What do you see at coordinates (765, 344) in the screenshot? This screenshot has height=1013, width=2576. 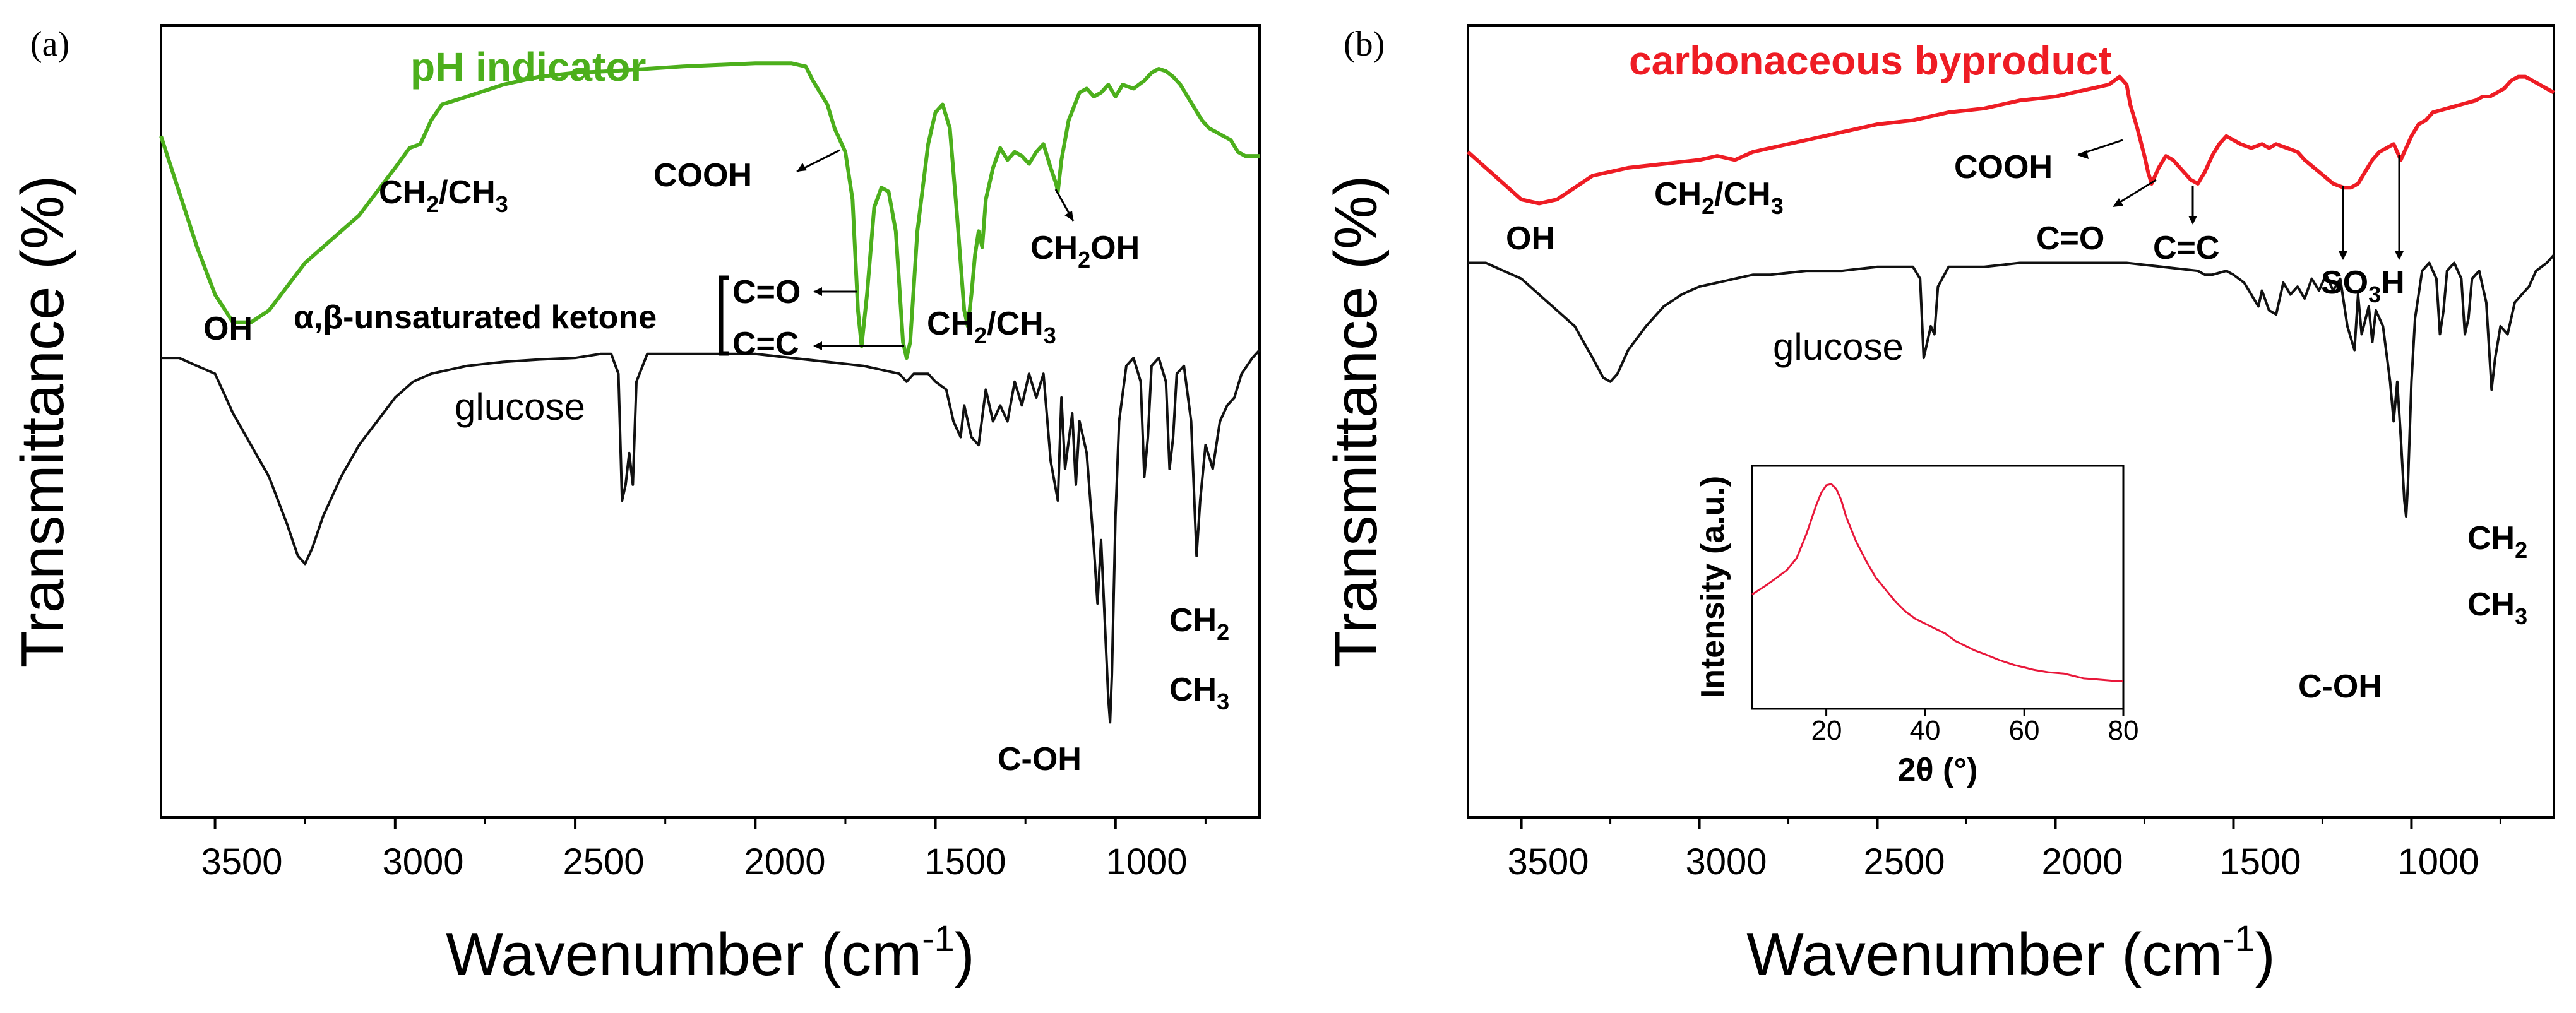 I see `panel-a-cc-label: C=C` at bounding box center [765, 344].